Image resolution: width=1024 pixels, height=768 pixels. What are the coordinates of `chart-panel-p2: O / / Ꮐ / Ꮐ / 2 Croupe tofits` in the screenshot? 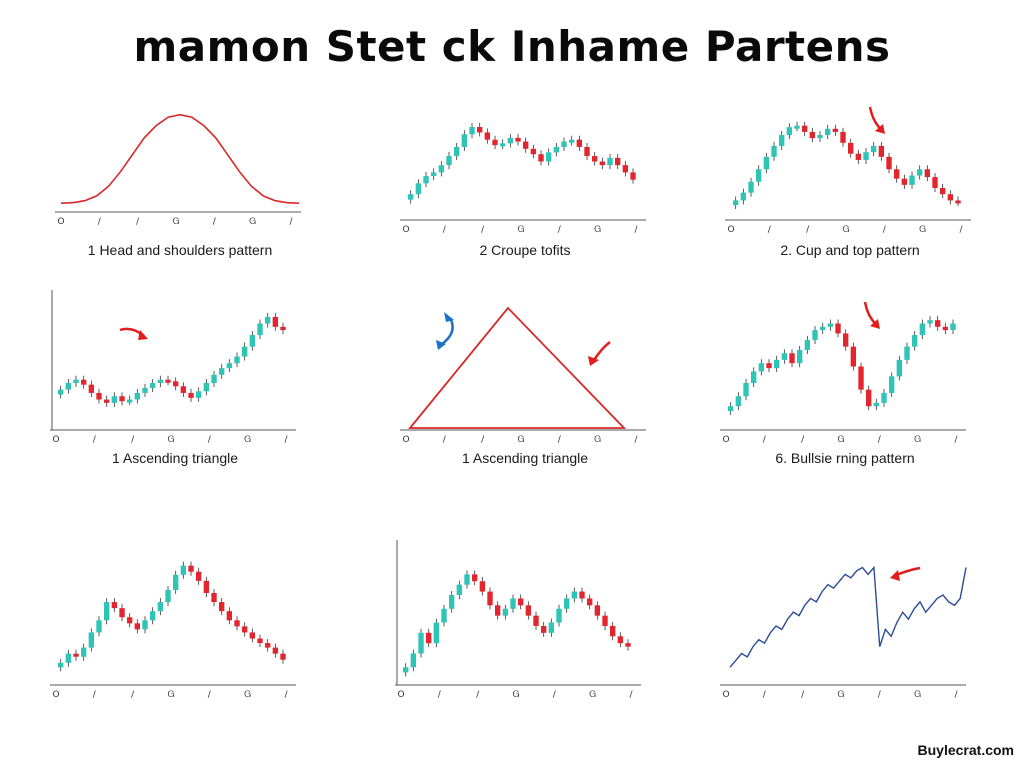 It's located at (525, 200).